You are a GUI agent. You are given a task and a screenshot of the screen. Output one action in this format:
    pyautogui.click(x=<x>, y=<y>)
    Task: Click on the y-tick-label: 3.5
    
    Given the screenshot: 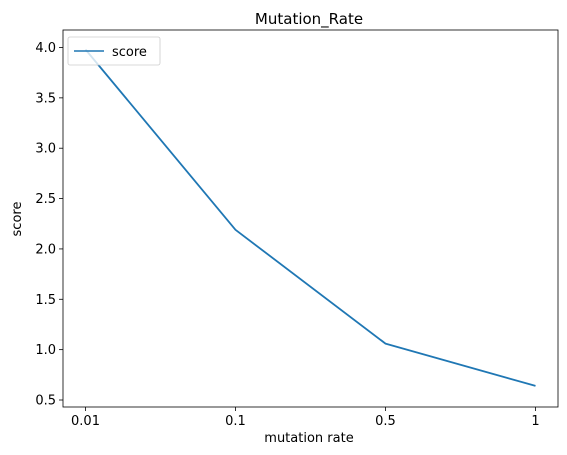 What is the action you would take?
    pyautogui.click(x=45, y=98)
    